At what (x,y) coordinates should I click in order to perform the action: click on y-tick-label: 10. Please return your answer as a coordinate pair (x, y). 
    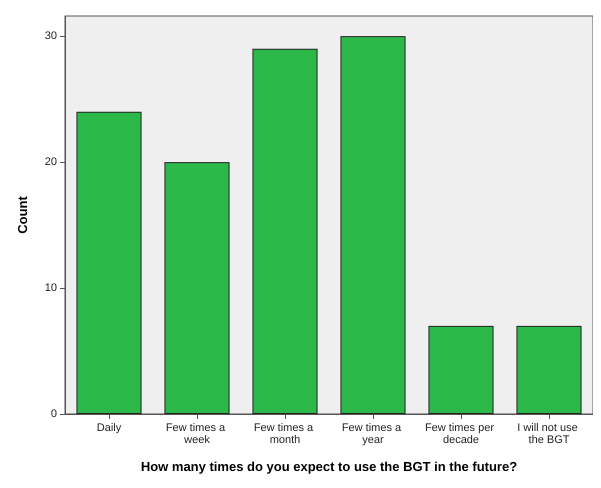
    Looking at the image, I should click on (50, 288).